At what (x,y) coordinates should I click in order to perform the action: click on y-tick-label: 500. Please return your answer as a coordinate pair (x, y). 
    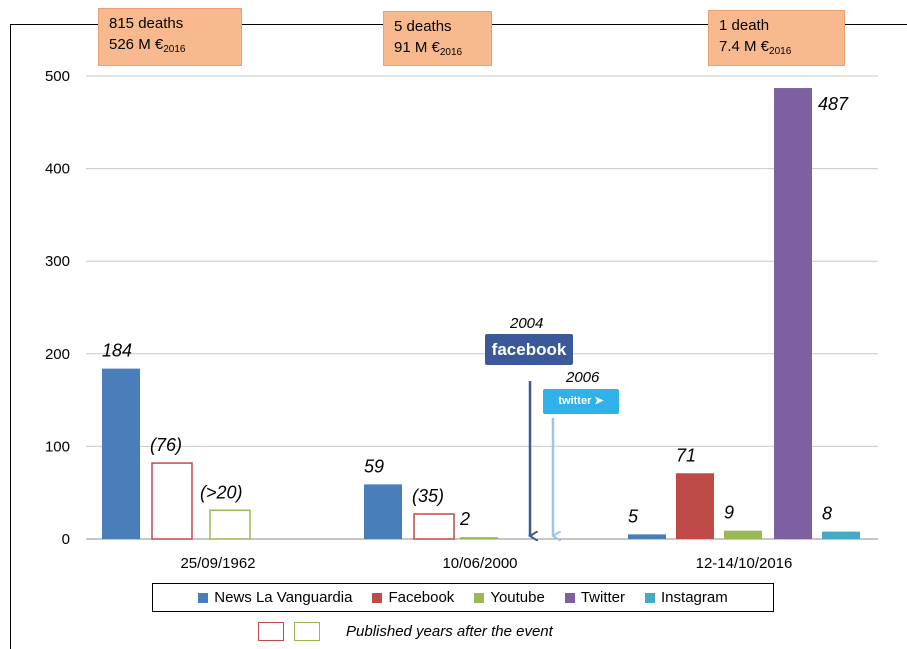
    Looking at the image, I should click on (57, 76).